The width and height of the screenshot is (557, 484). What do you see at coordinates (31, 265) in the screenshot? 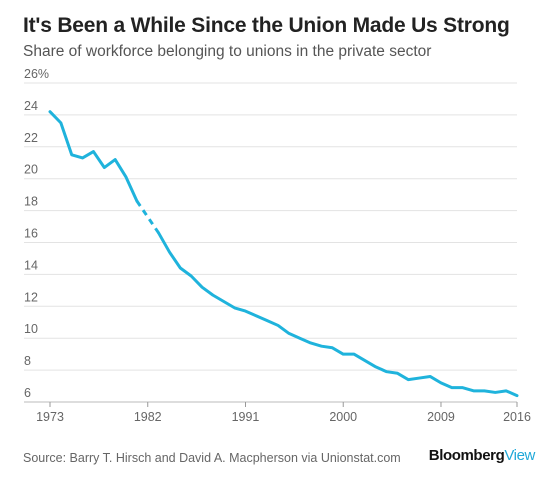
I see `y-tick-label: 14` at bounding box center [31, 265].